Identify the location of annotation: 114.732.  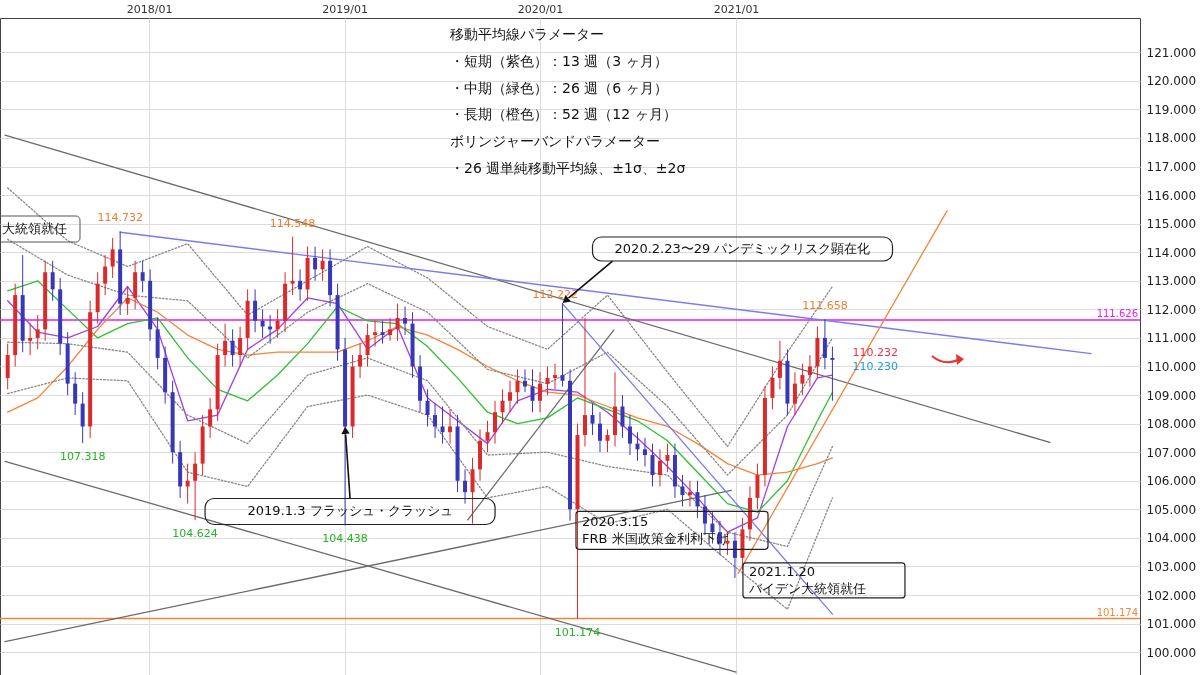
(120, 218).